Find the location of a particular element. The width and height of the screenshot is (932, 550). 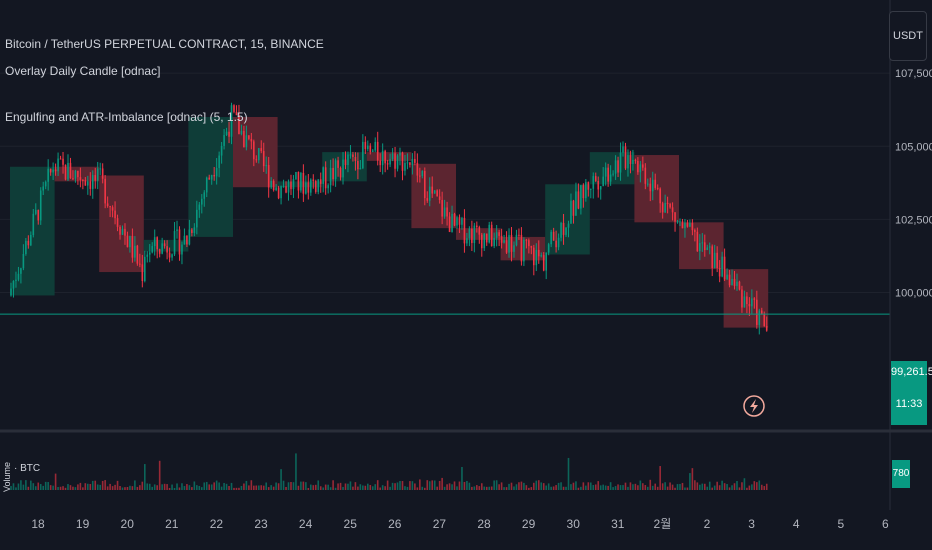

x-tick-label: 4 is located at coordinates (796, 524).